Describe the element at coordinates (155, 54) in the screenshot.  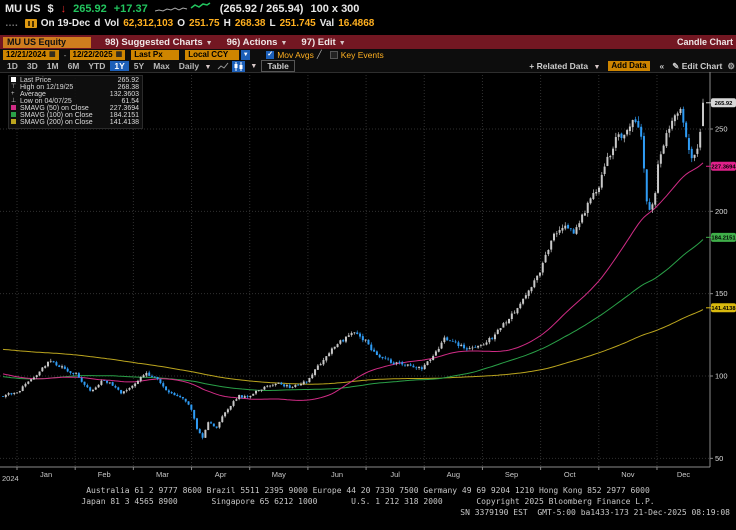
I see `price-source-select: Last Px` at that location.